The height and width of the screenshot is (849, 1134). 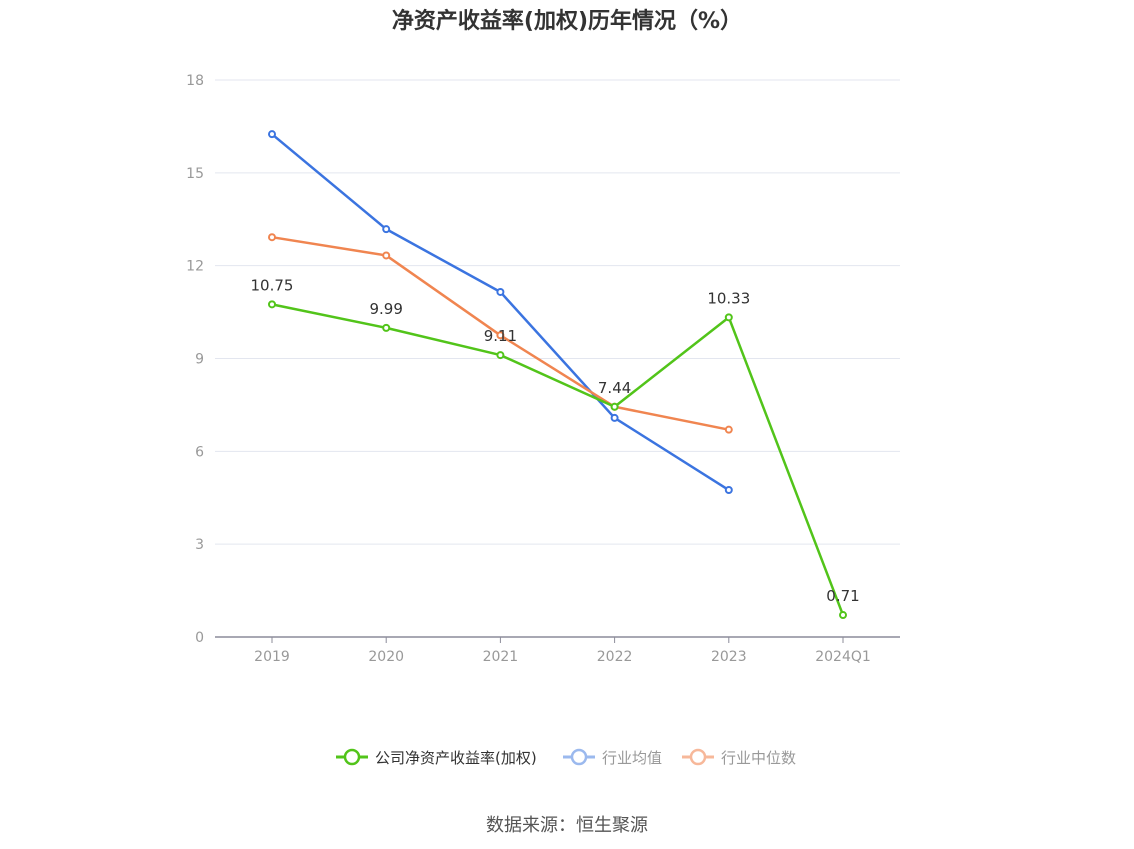 I want to click on y-tick-label: 0, so click(x=199, y=638).